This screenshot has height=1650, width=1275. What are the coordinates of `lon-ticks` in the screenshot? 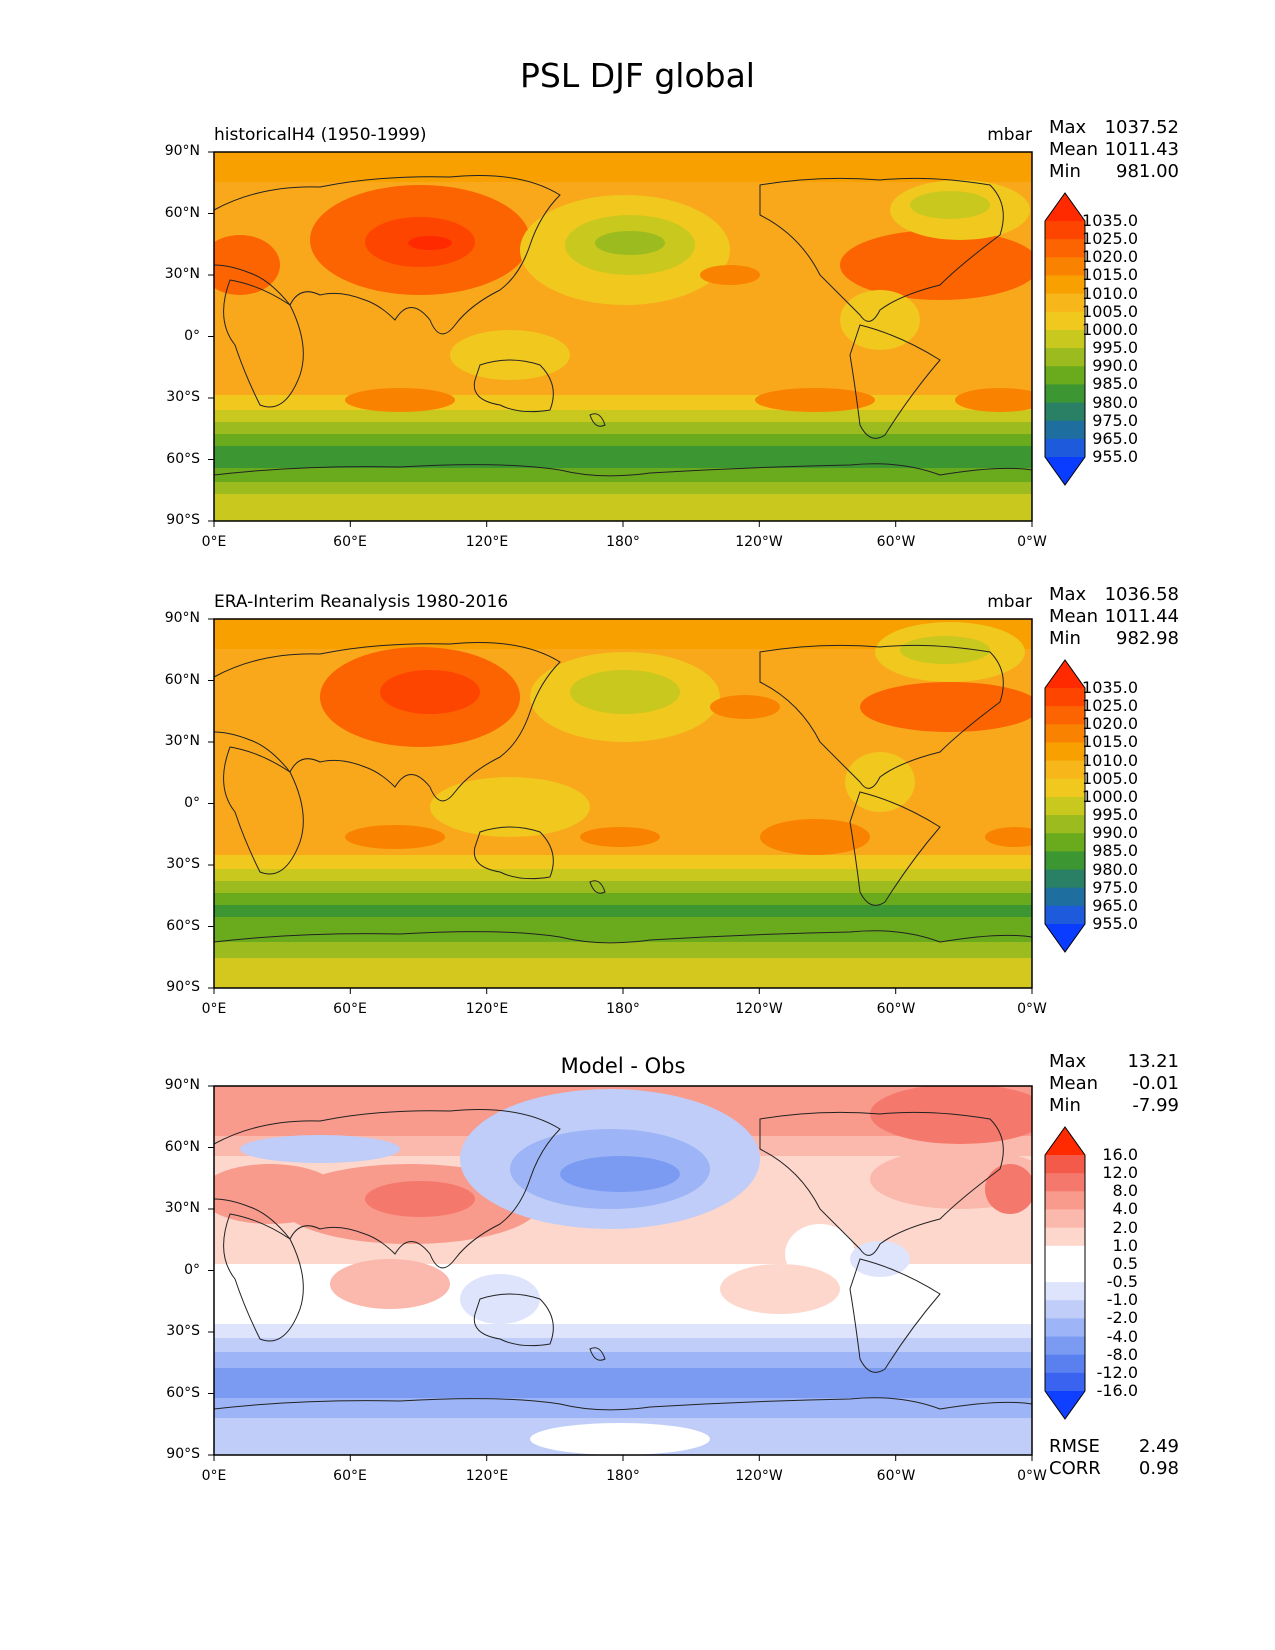 It's located at (623, 1458).